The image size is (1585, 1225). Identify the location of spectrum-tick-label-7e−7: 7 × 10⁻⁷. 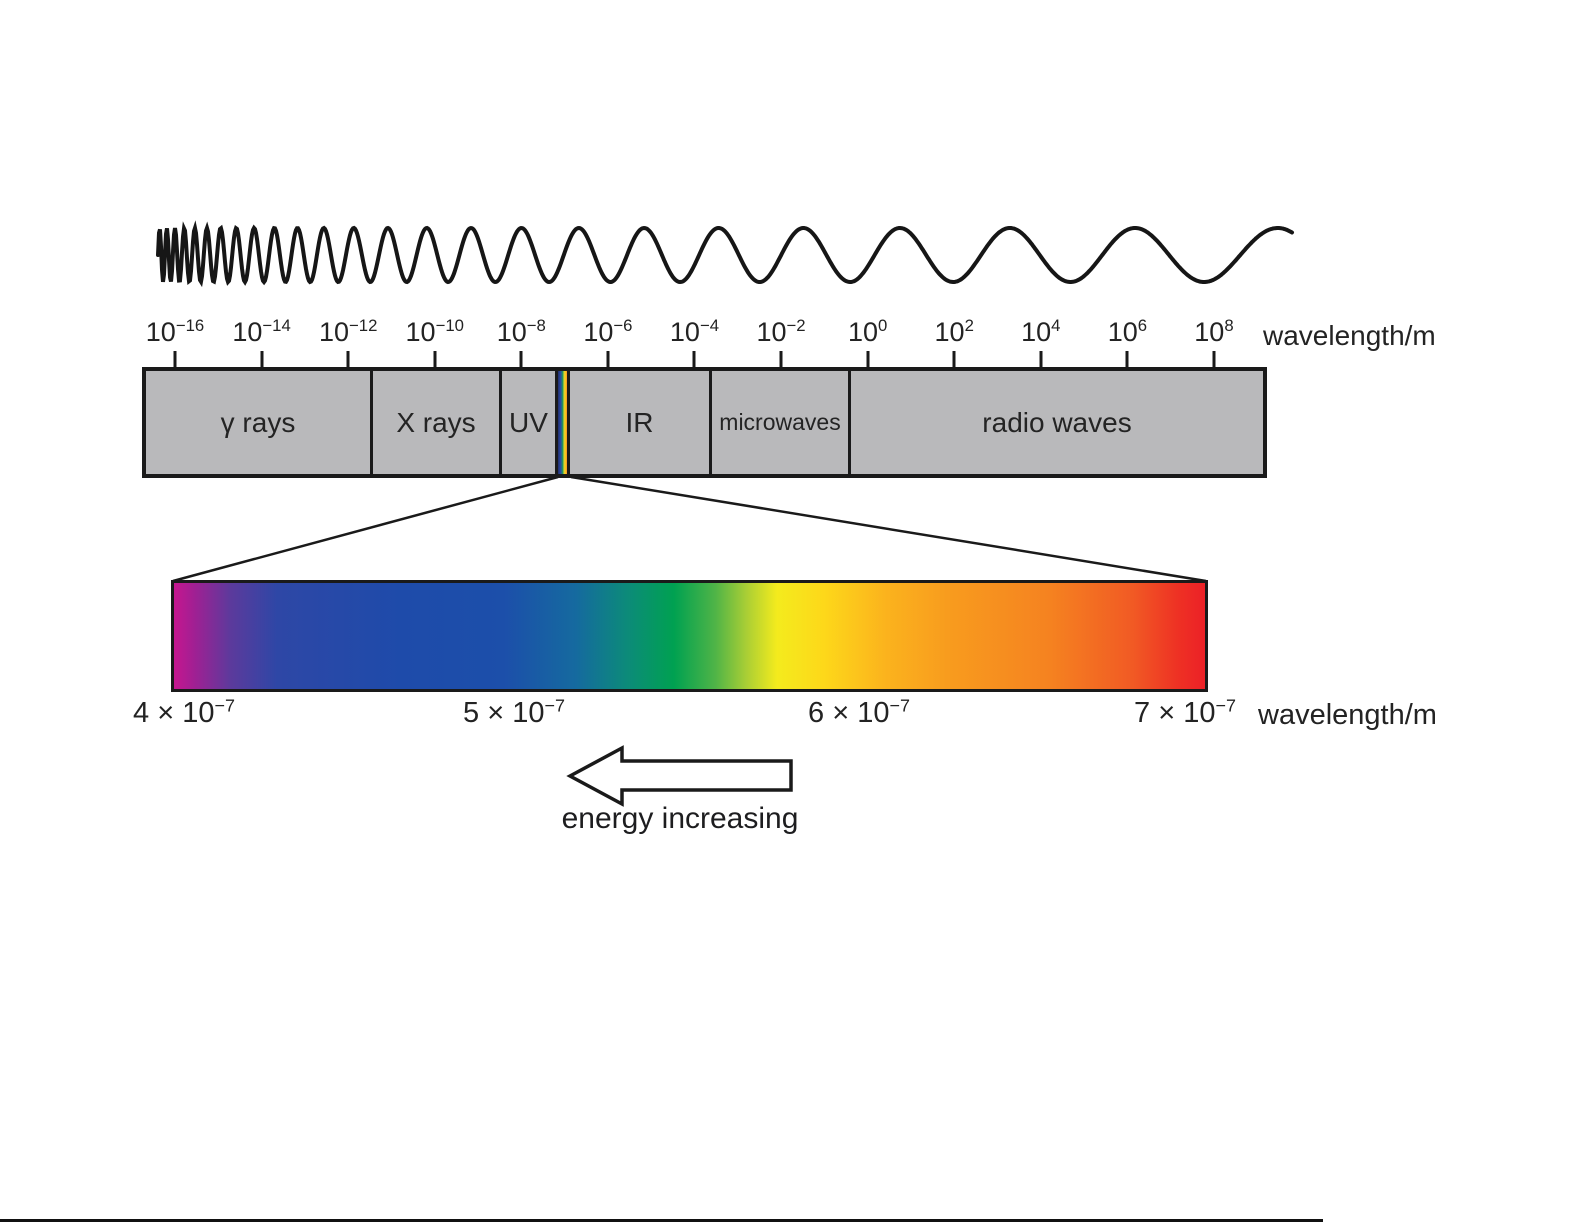
(1185, 712).